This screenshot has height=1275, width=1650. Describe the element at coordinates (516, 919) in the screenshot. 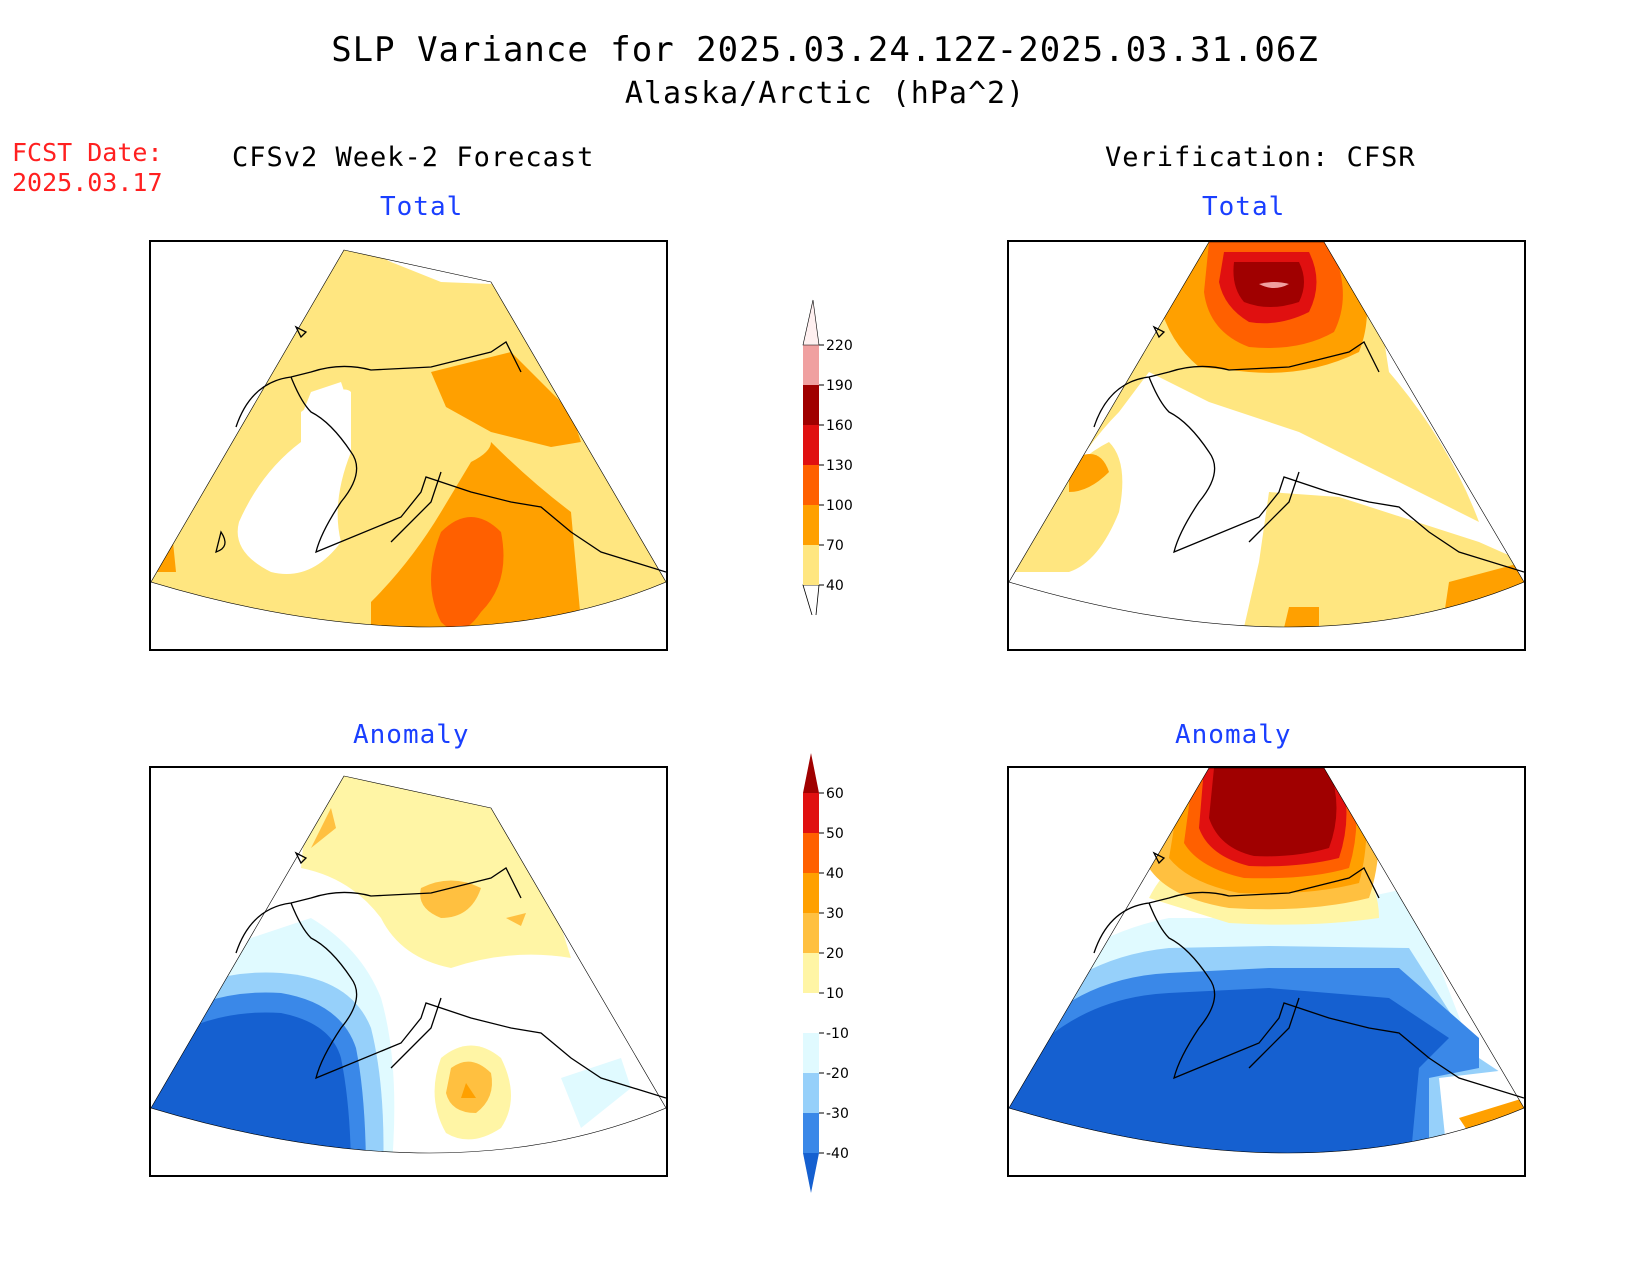

I see `fcst-anom-orange-dot` at that location.